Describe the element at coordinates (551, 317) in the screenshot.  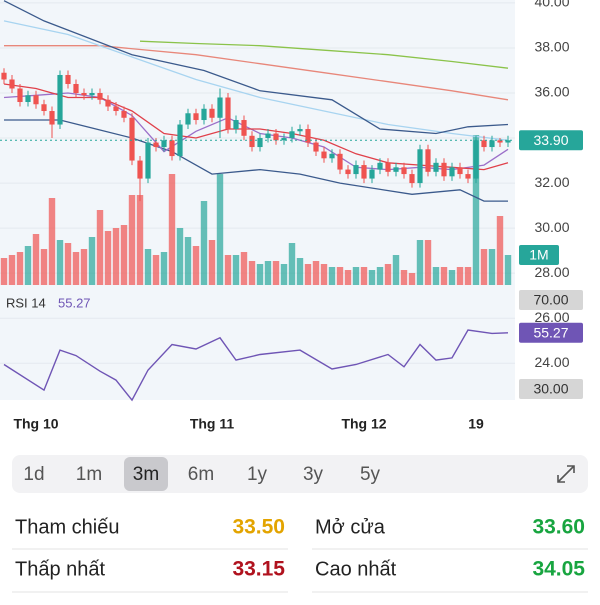
I see `y-tick-label: 26.00` at that location.